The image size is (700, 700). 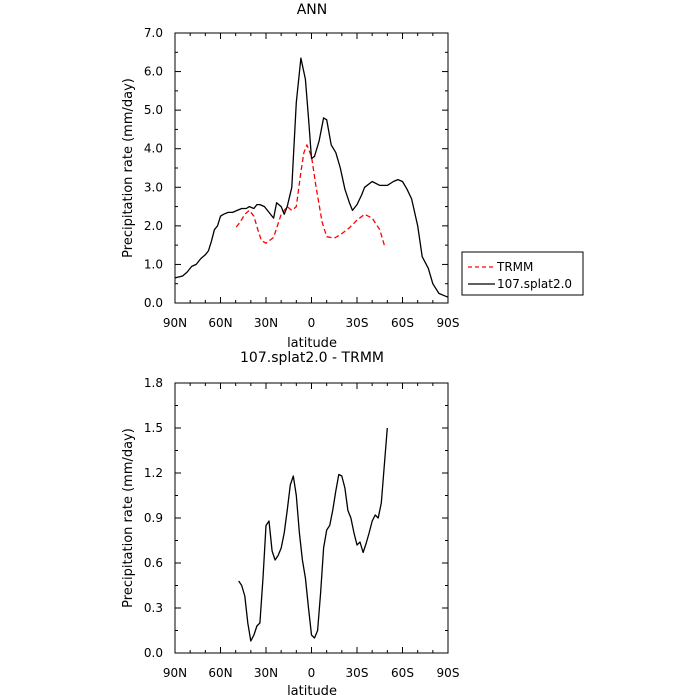 What do you see at coordinates (514, 267) in the screenshot?
I see `legend-label-trmm: TRMM` at bounding box center [514, 267].